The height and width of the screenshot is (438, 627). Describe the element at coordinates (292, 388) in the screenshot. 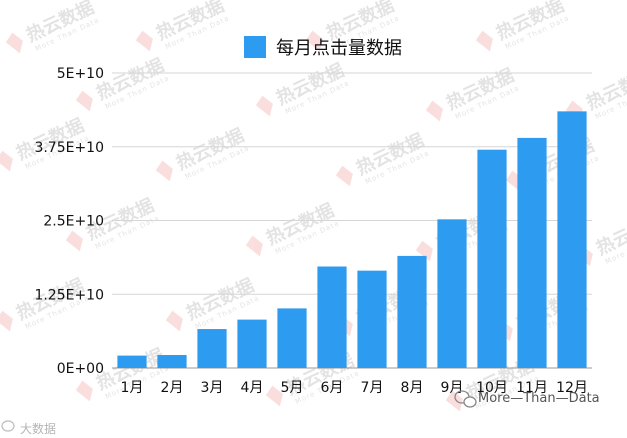

I see `x-tick-label: 5月` at that location.